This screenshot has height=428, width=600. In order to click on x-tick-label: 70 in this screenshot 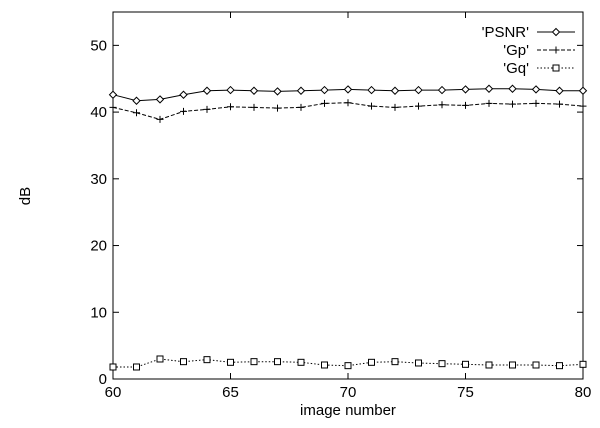, I will do `click(348, 392)`.